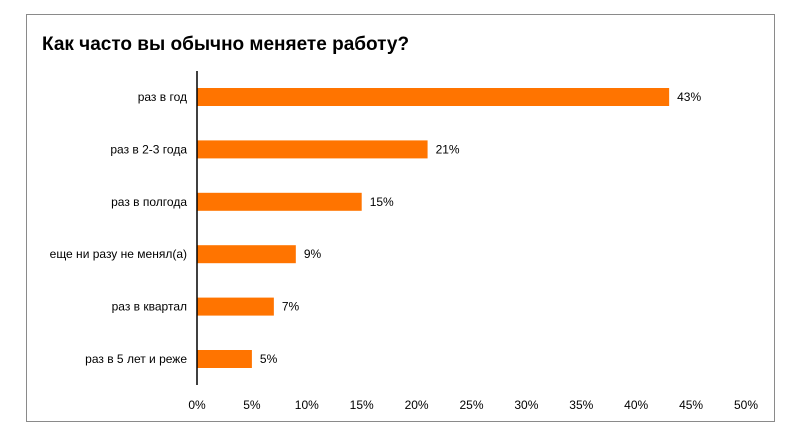  Describe the element at coordinates (148, 149) in the screenshot. I see `category-label-2: раз в 2-3 года` at that location.